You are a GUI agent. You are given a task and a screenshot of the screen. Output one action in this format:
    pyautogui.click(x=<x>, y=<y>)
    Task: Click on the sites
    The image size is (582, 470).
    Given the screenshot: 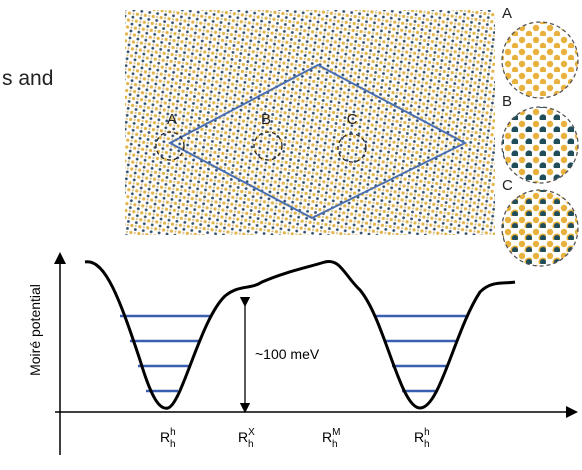 What is the action you would take?
    pyautogui.click(x=261, y=147)
    